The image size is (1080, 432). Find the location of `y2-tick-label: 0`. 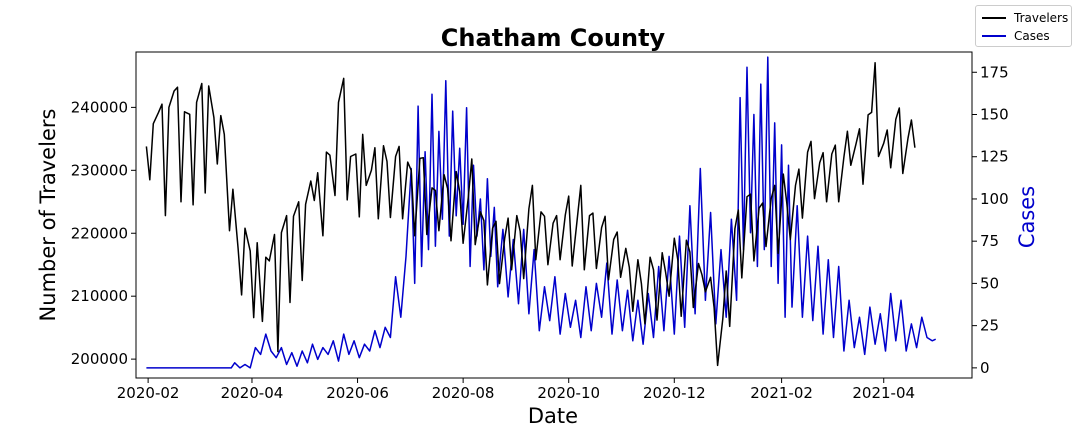

y2-tick-label: 0 is located at coordinates (985, 368).